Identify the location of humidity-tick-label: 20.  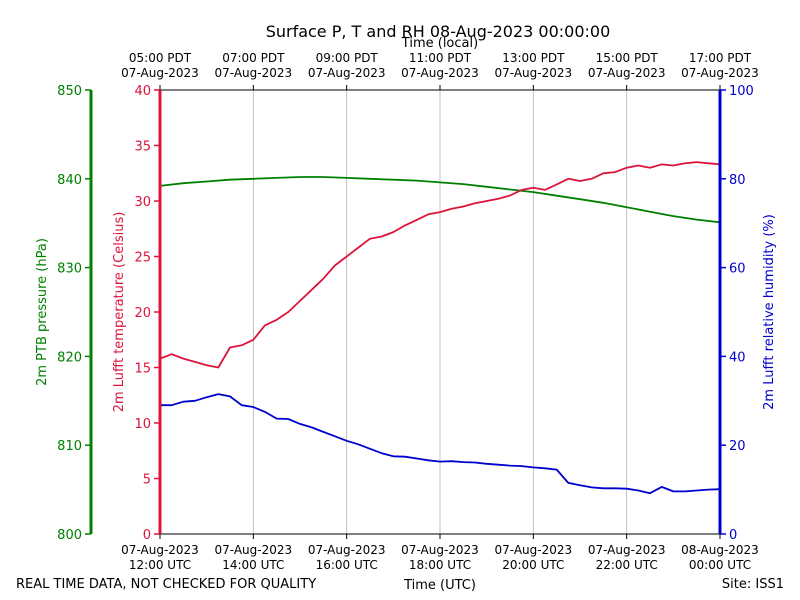
(737, 446).